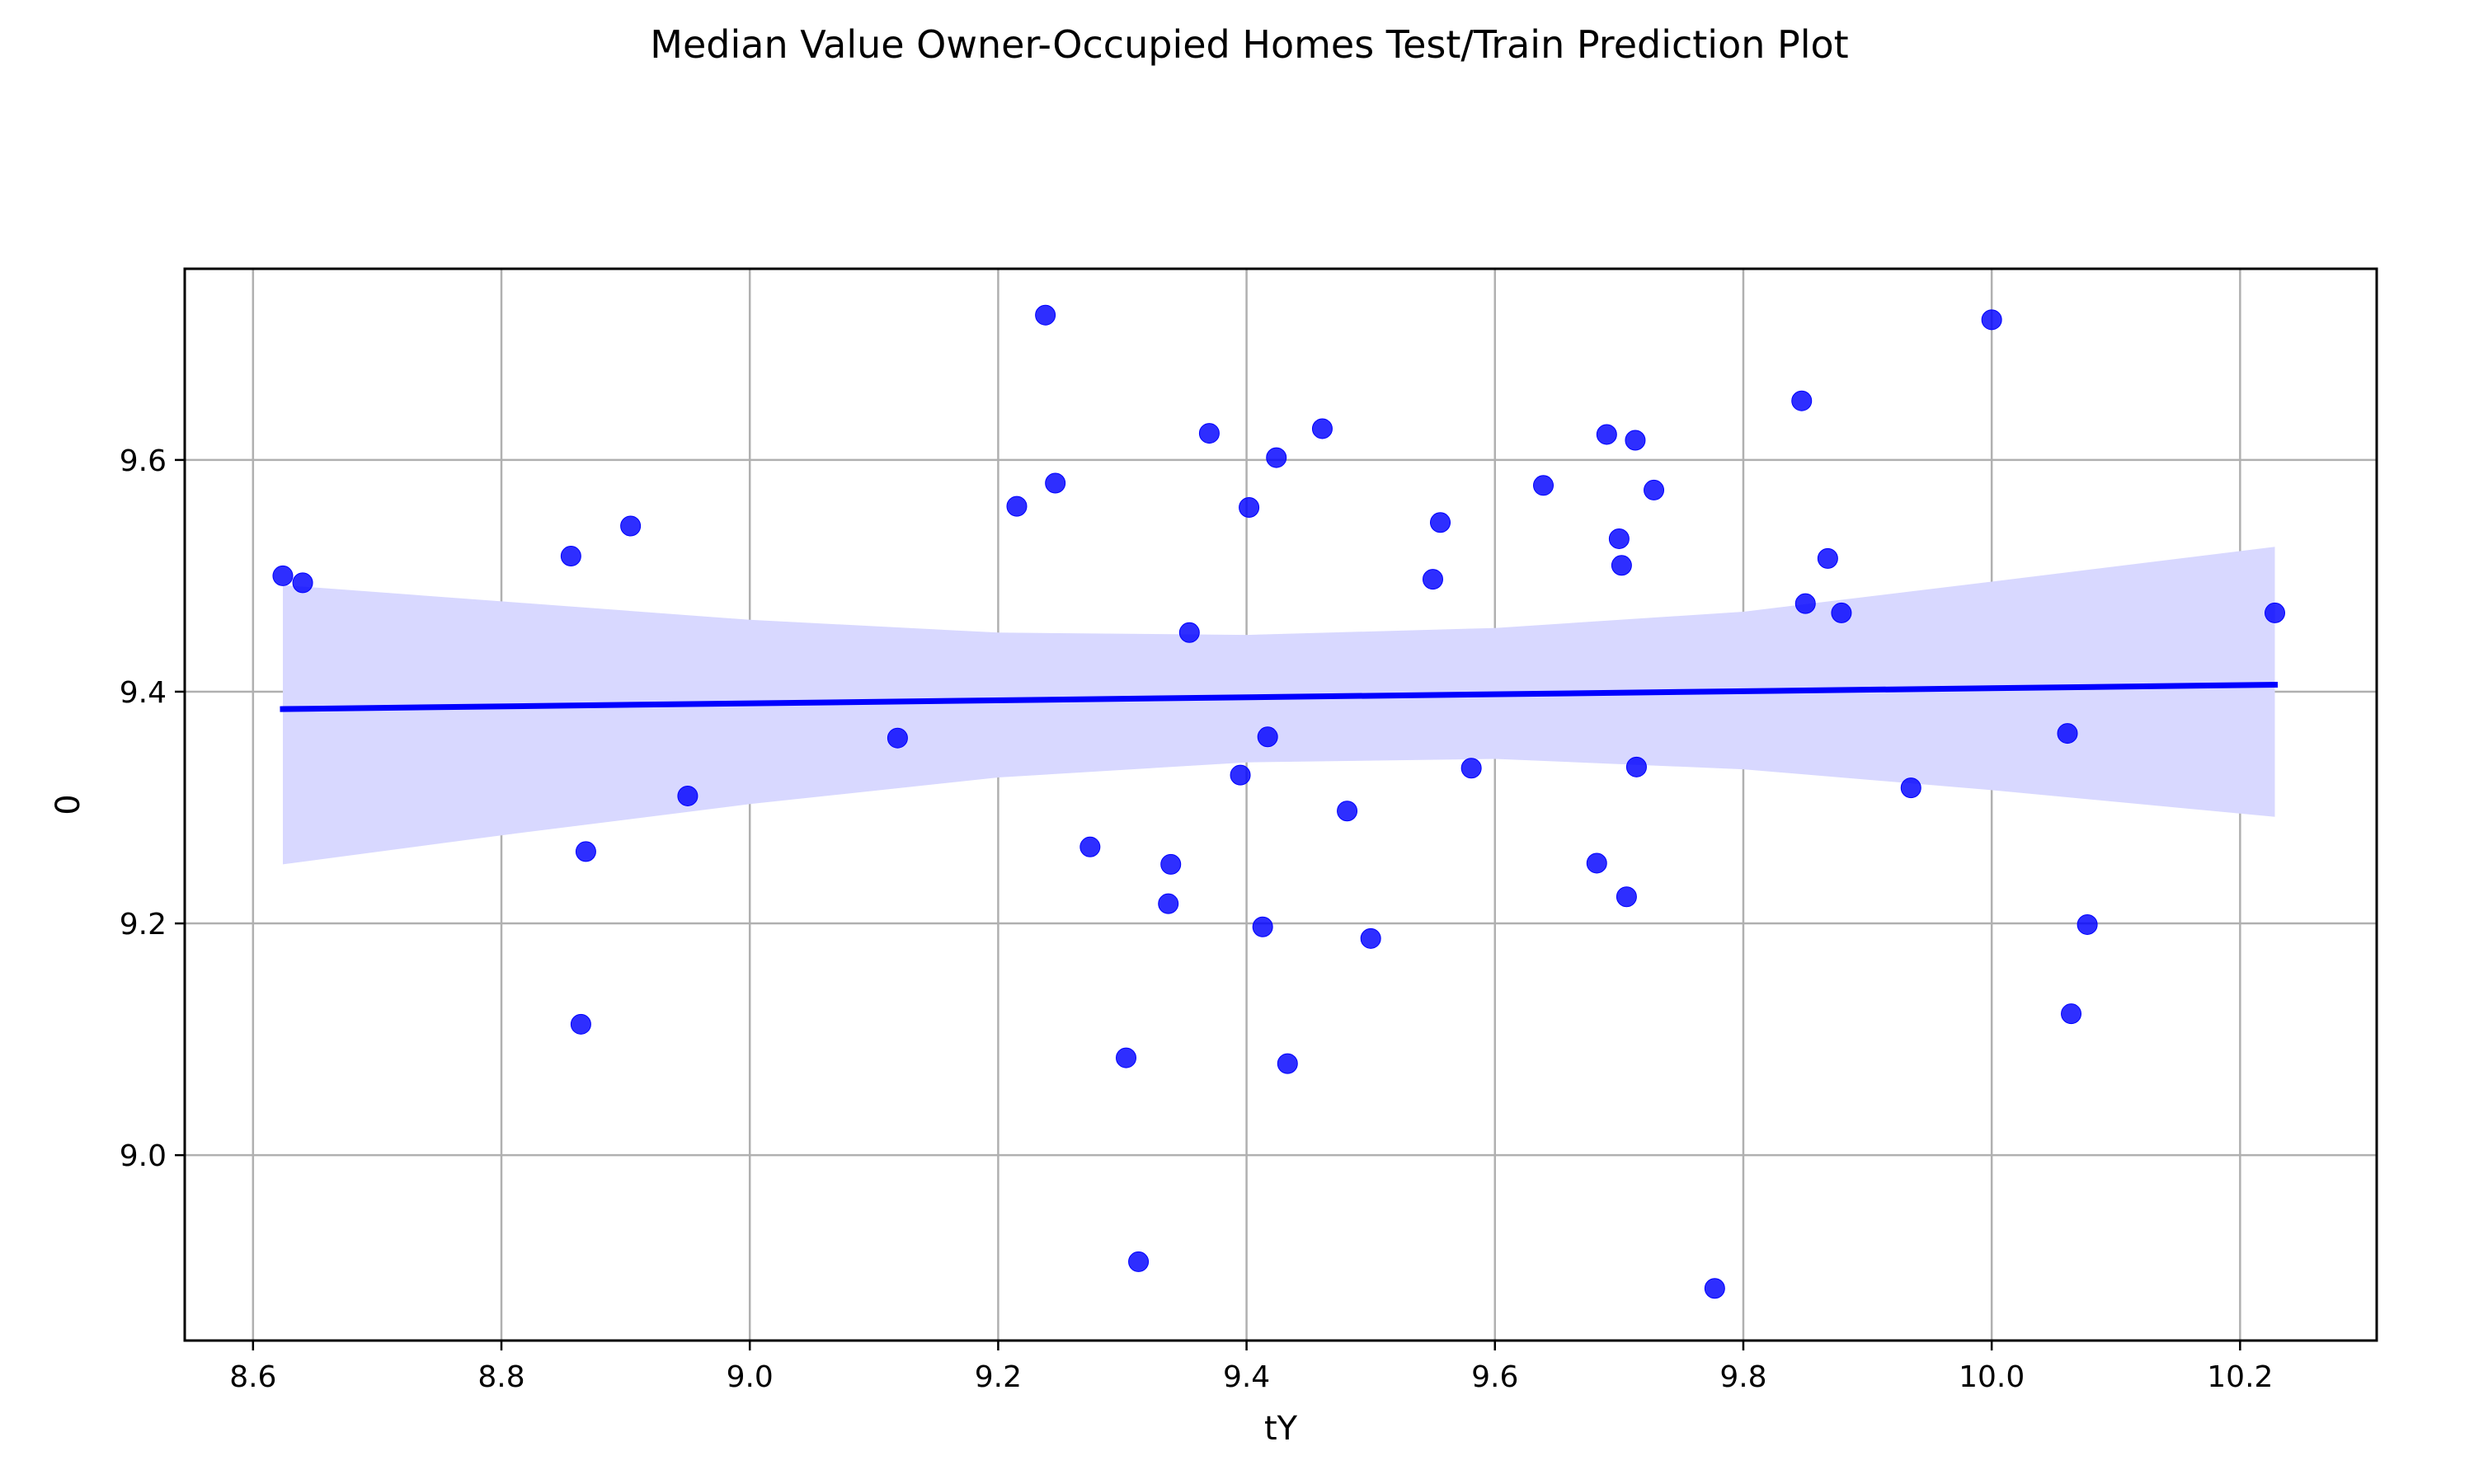  I want to click on x-tick-label: 10.2, so click(2240, 1377).